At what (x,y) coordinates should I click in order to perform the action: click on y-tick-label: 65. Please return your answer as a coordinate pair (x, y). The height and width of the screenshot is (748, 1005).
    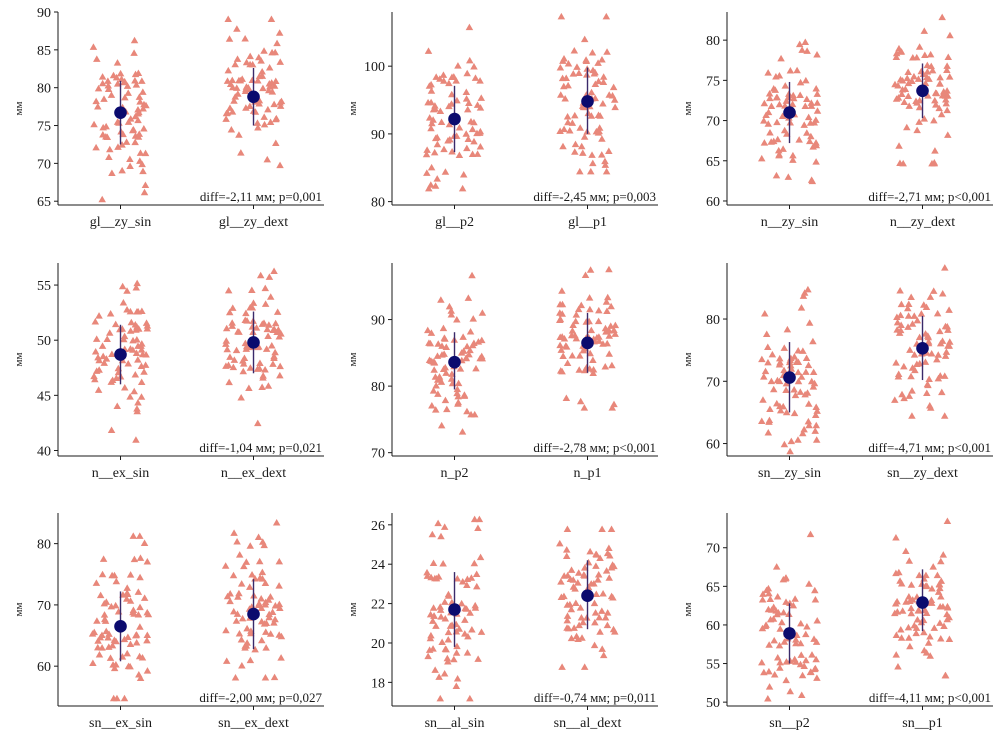
    Looking at the image, I should click on (44, 202).